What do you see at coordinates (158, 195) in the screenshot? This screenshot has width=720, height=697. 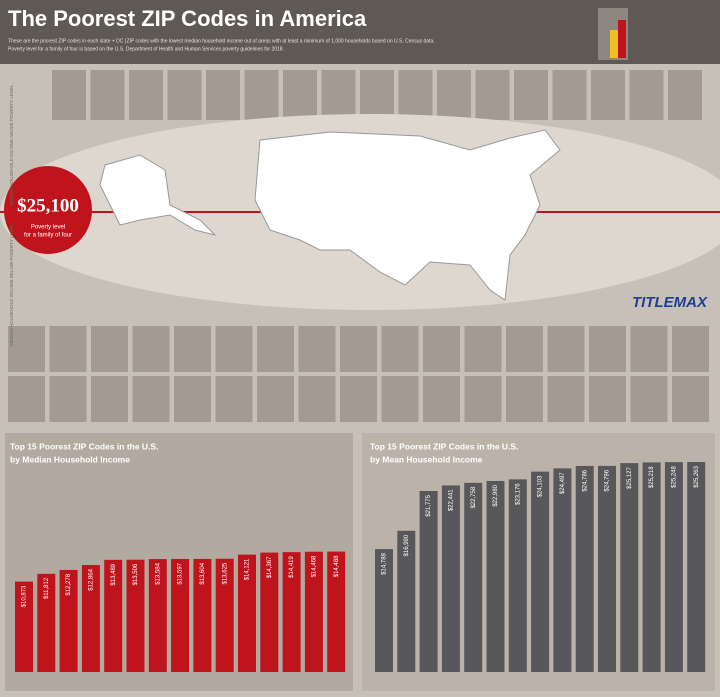 I see `alaska-map` at bounding box center [158, 195].